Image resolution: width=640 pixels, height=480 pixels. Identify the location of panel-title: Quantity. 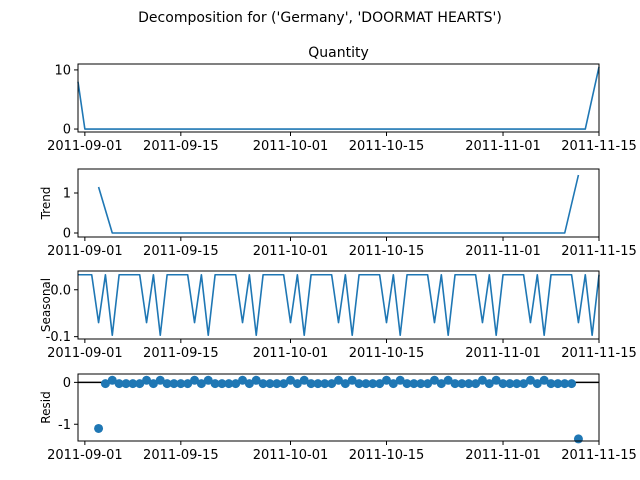
(338, 53).